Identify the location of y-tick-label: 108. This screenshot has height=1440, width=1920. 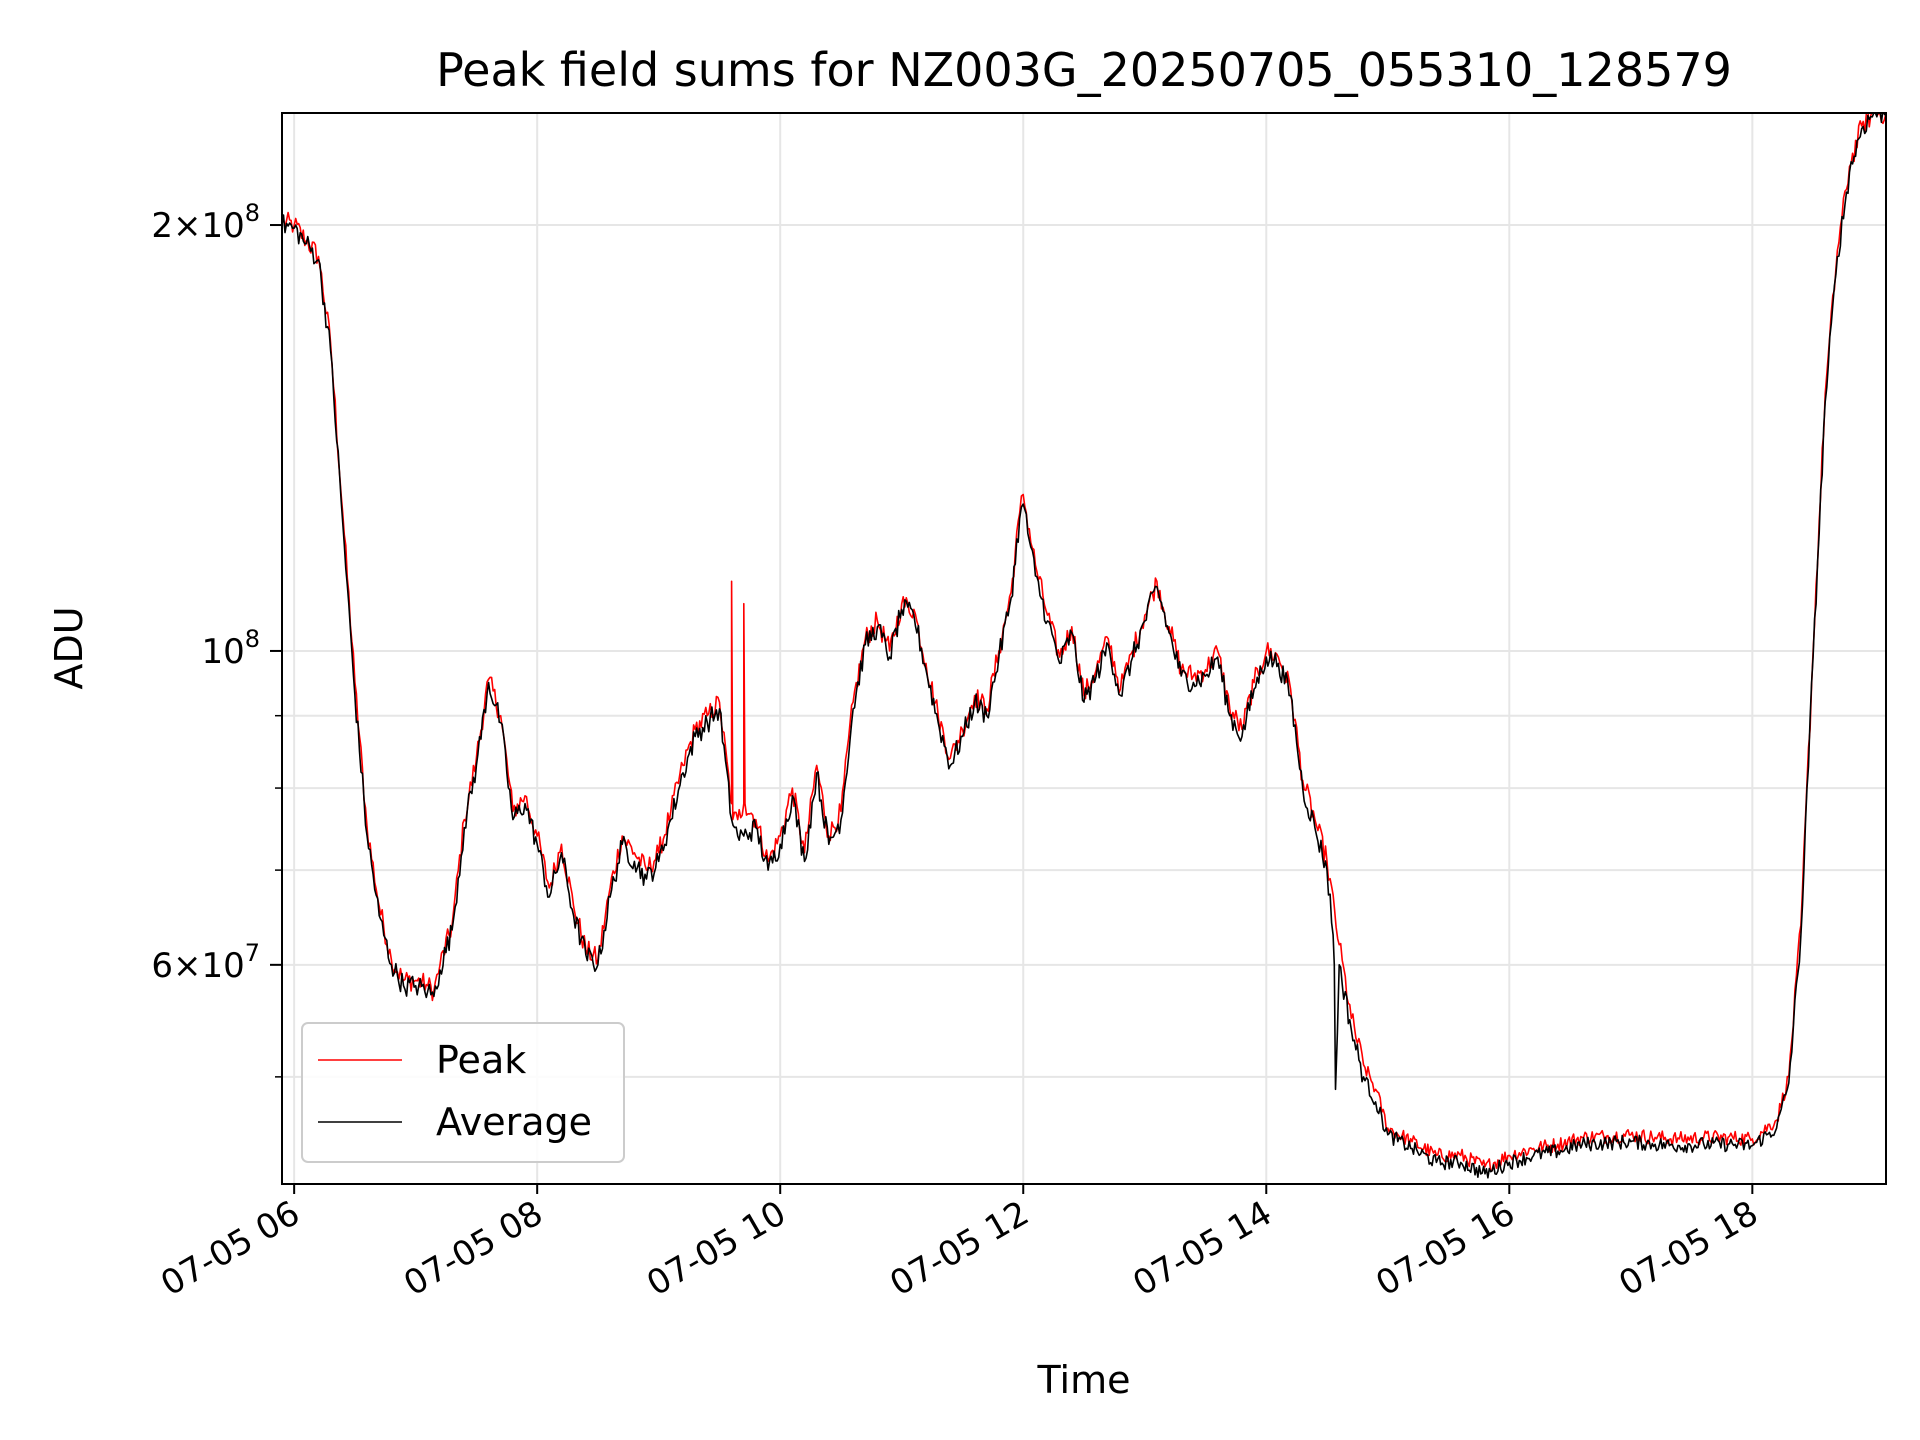
(230, 648).